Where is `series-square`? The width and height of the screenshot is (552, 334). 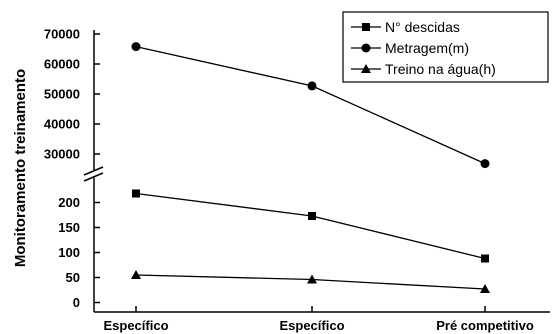
series-square is located at coordinates (310, 226).